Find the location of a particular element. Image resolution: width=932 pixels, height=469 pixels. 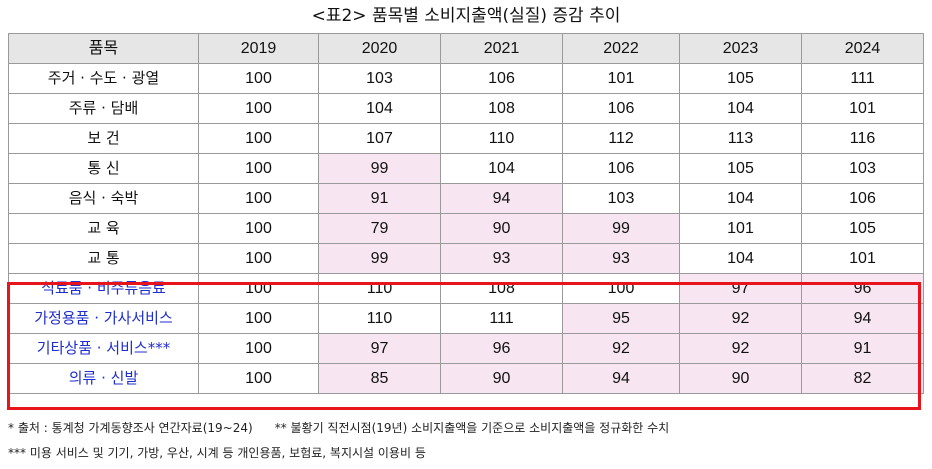

cell-2024: 106 is located at coordinates (862, 198).